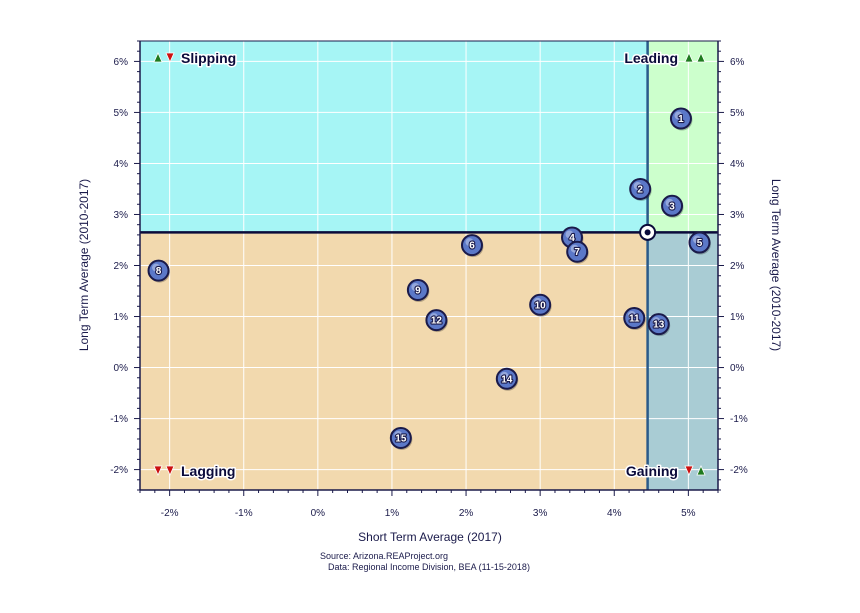 The image size is (860, 613). I want to click on source-line: Source: Arizona.REAProject.org, so click(384, 556).